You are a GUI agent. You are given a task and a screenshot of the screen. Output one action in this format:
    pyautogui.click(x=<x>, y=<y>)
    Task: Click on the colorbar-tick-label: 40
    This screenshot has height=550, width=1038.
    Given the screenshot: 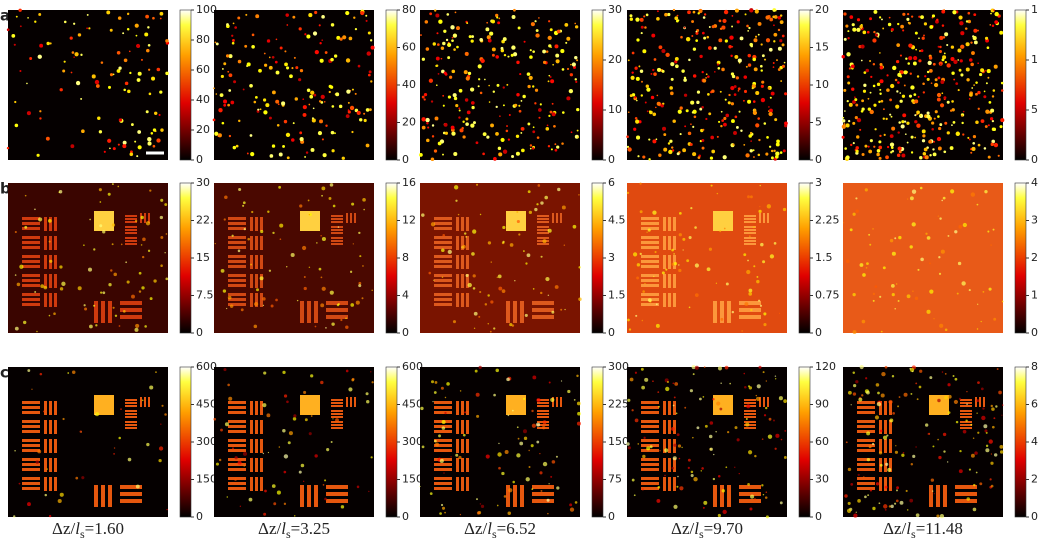 What is the action you would take?
    pyautogui.click(x=203, y=99)
    